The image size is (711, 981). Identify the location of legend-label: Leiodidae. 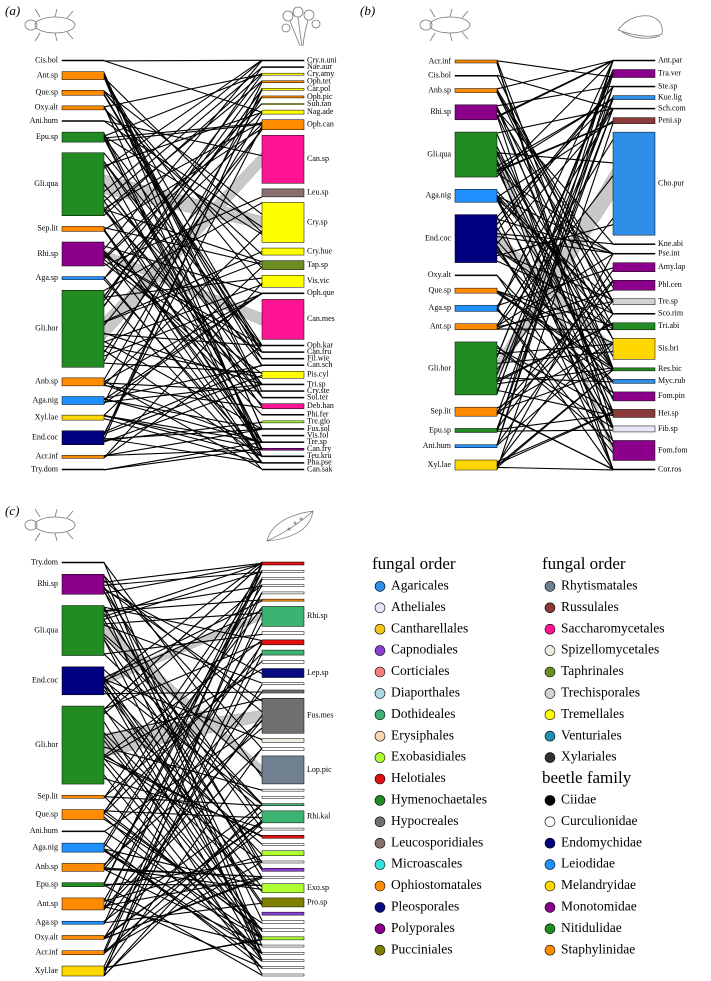
(588, 863).